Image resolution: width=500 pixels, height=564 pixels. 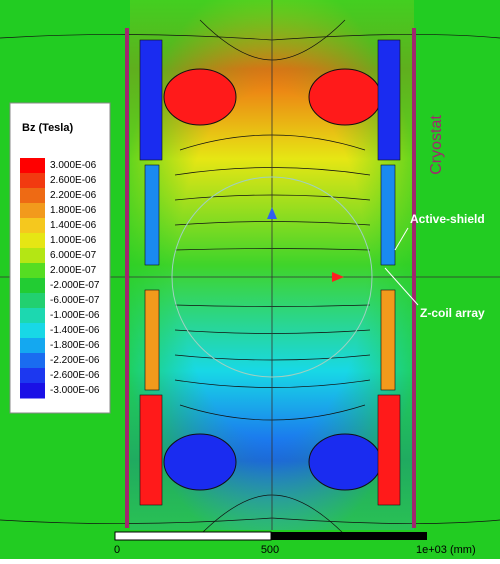 What do you see at coordinates (73, 240) in the screenshot?
I see `legend-label: 1.000E-06` at bounding box center [73, 240].